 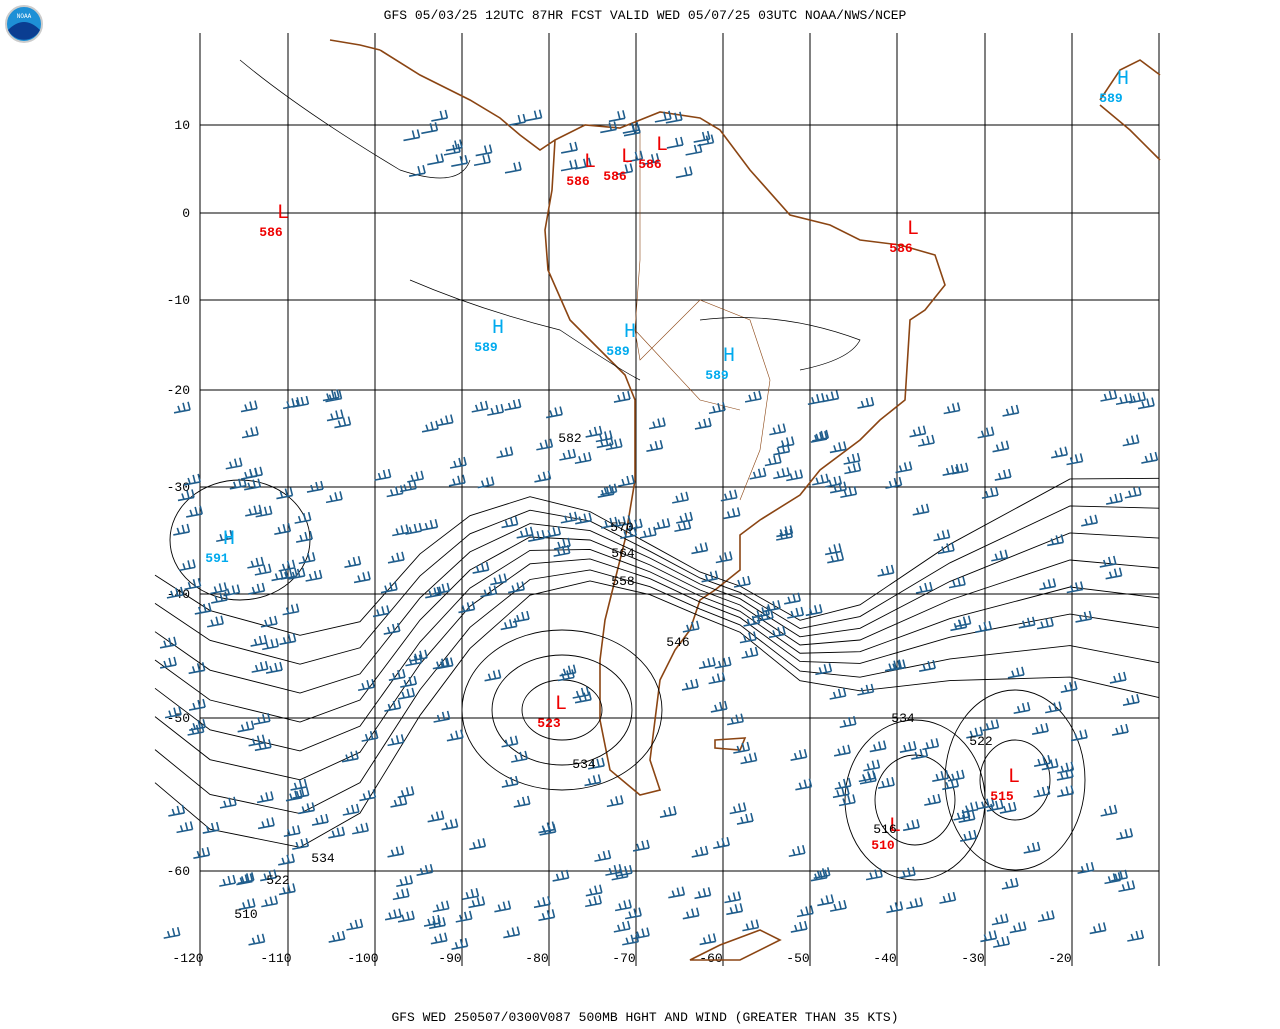 What do you see at coordinates (362, 958) in the screenshot?
I see `lon-label: -100` at bounding box center [362, 958].